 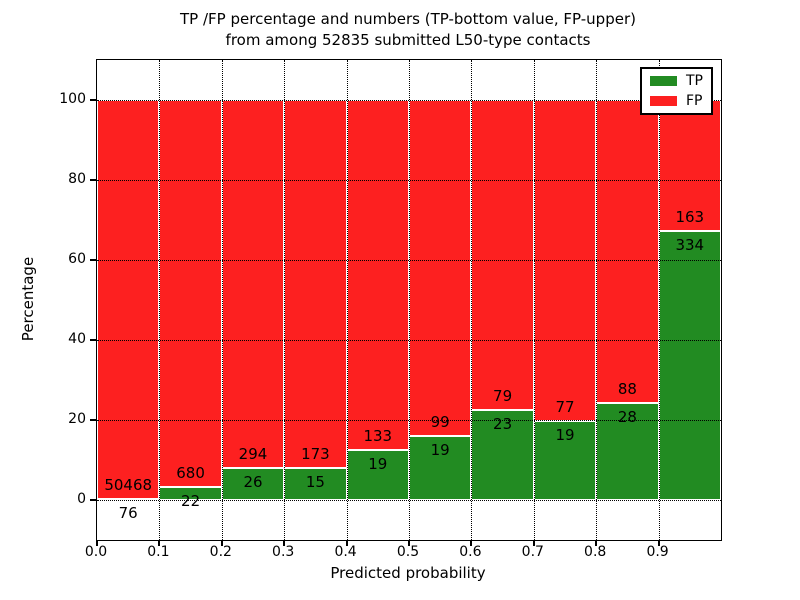 What do you see at coordinates (470, 552) in the screenshot?
I see `x-tick-label: 0.6` at bounding box center [470, 552].